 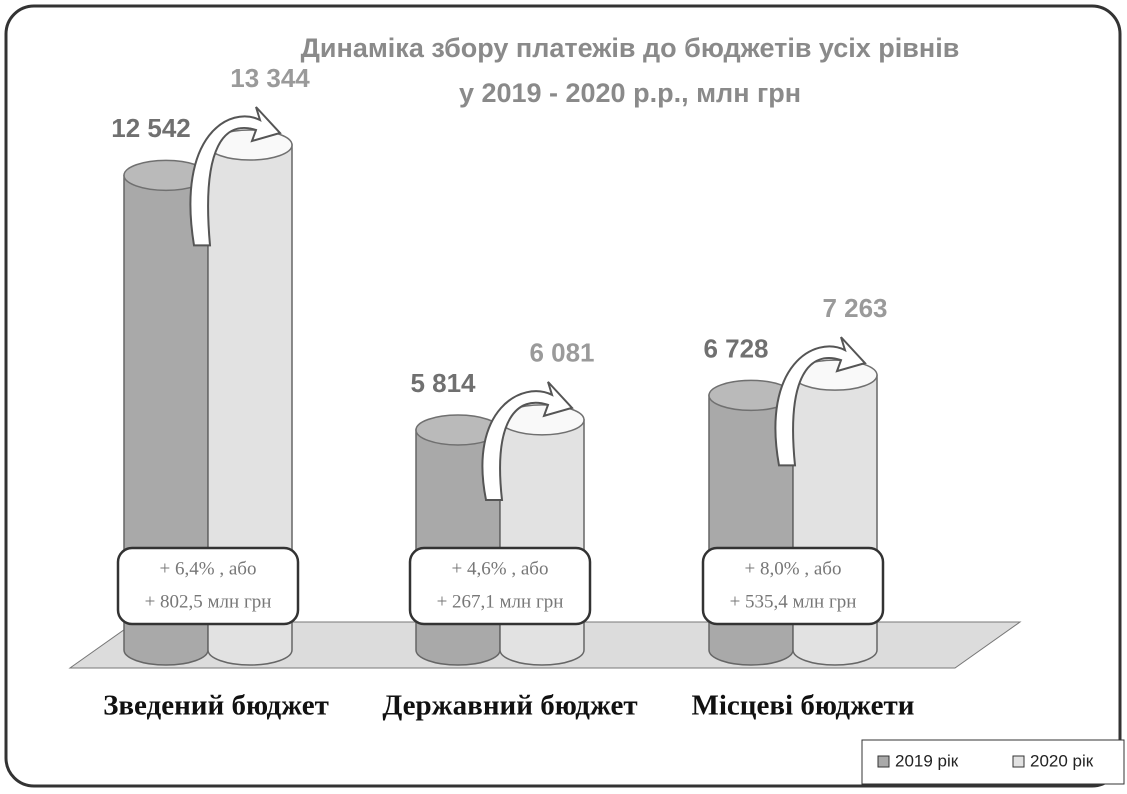 What do you see at coordinates (500, 568) in the screenshot?
I see `annotation-text: + 4,6% , або` at bounding box center [500, 568].